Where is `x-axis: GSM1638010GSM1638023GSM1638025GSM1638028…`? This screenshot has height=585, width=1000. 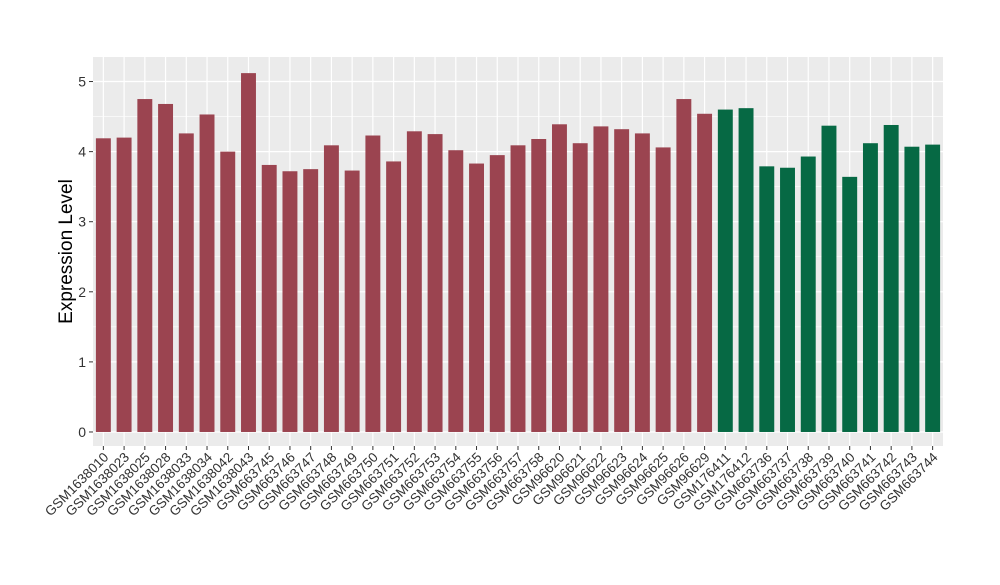
x-axis: GSM1638010GSM1638023GSM1638025GSM1638028… is located at coordinates (491, 482).